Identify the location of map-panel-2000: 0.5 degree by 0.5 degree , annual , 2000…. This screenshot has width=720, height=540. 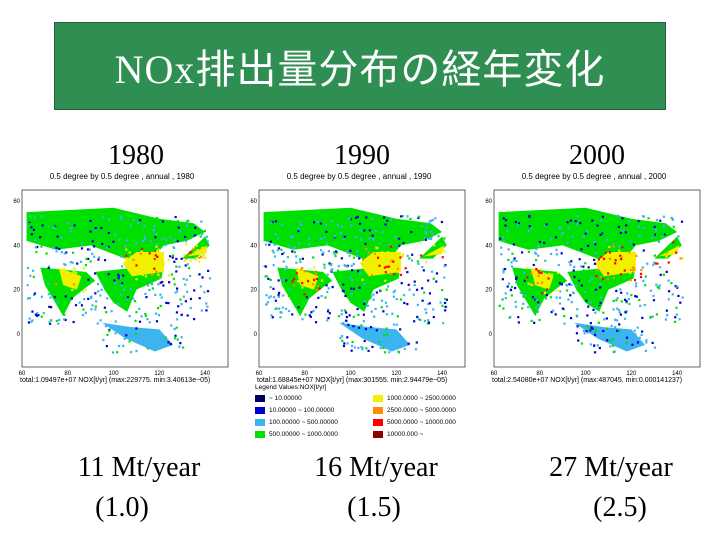
(594, 281).